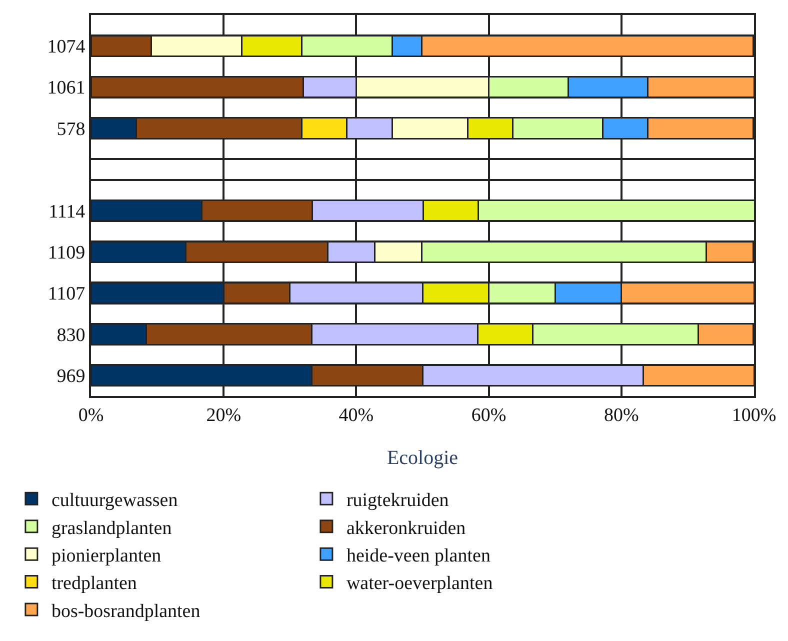 Image resolution: width=788 pixels, height=641 pixels. Describe the element at coordinates (114, 501) in the screenshot. I see `legend-label: cultuurgewassen` at that location.